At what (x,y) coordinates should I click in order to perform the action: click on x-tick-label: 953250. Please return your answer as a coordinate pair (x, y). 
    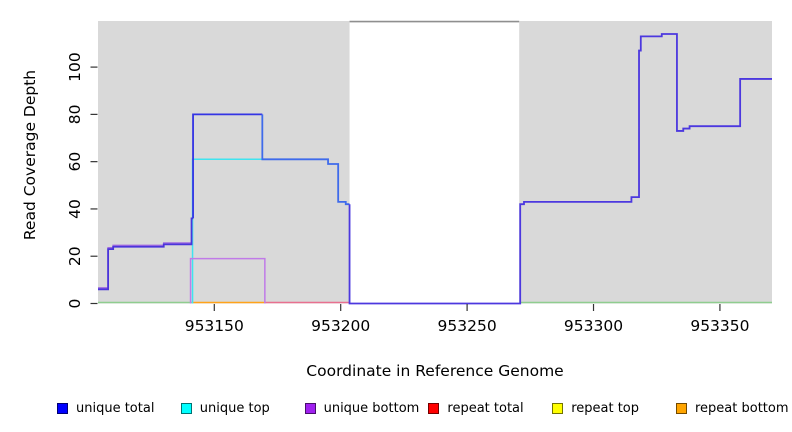
    Looking at the image, I should click on (467, 326).